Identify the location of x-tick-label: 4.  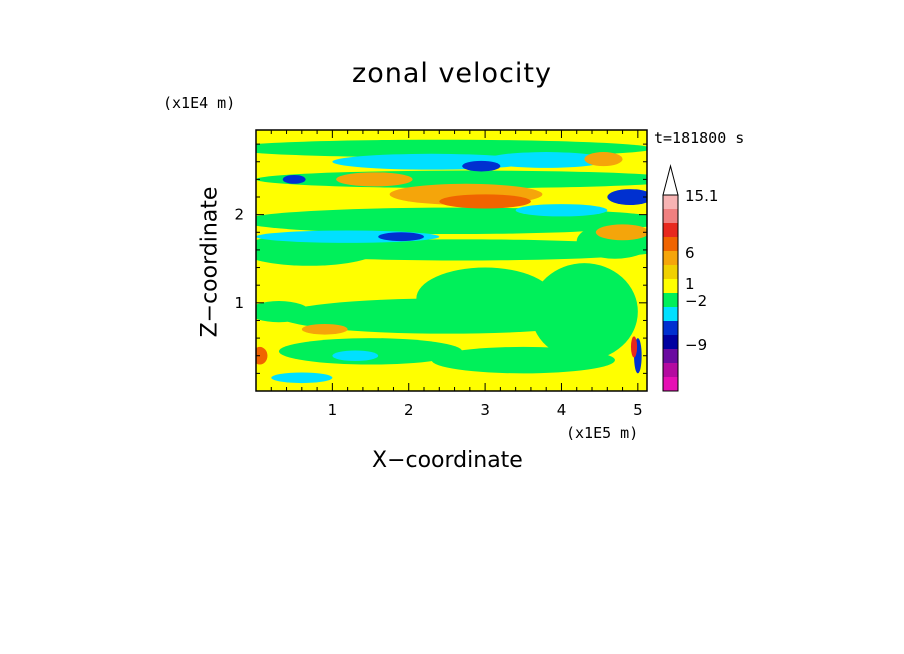
(562, 410).